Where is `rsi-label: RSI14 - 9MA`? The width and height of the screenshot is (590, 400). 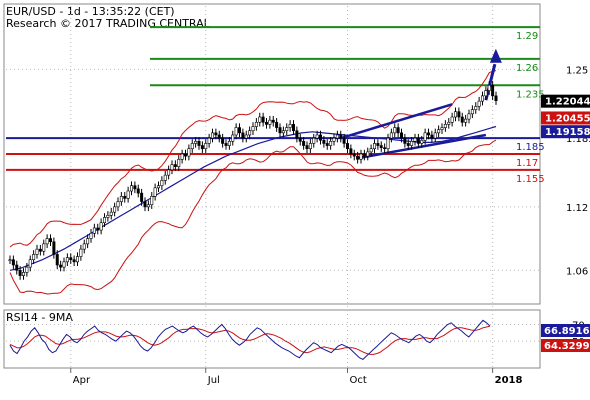
rsi-label: RSI14 - 9MA is located at coordinates (39, 317).